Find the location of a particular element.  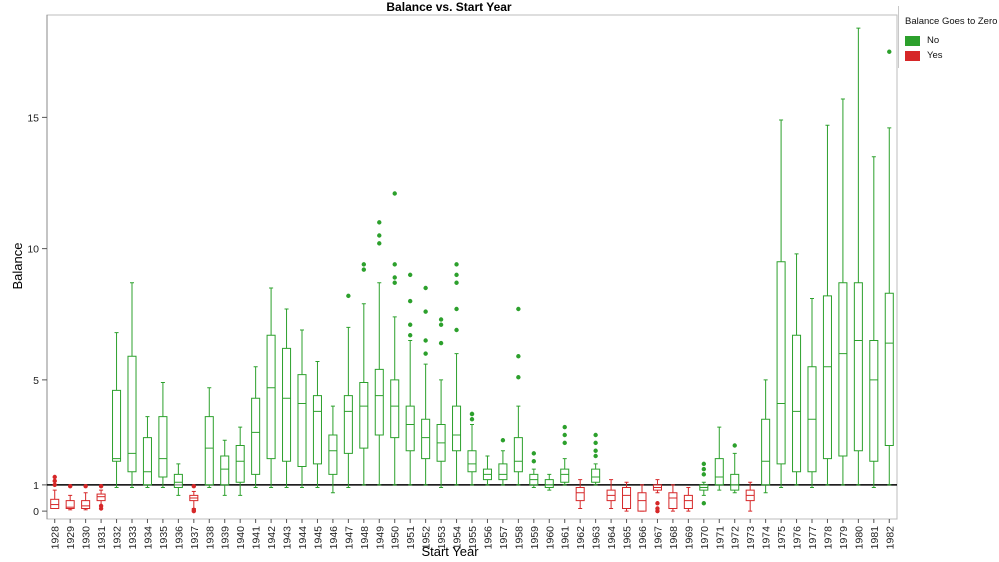

box-1968 is located at coordinates (673, 498).